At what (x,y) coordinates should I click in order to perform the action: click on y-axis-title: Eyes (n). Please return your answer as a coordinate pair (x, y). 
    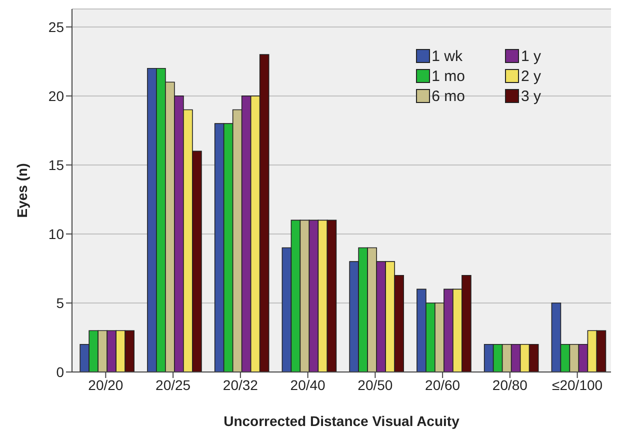
    Looking at the image, I should click on (22, 190).